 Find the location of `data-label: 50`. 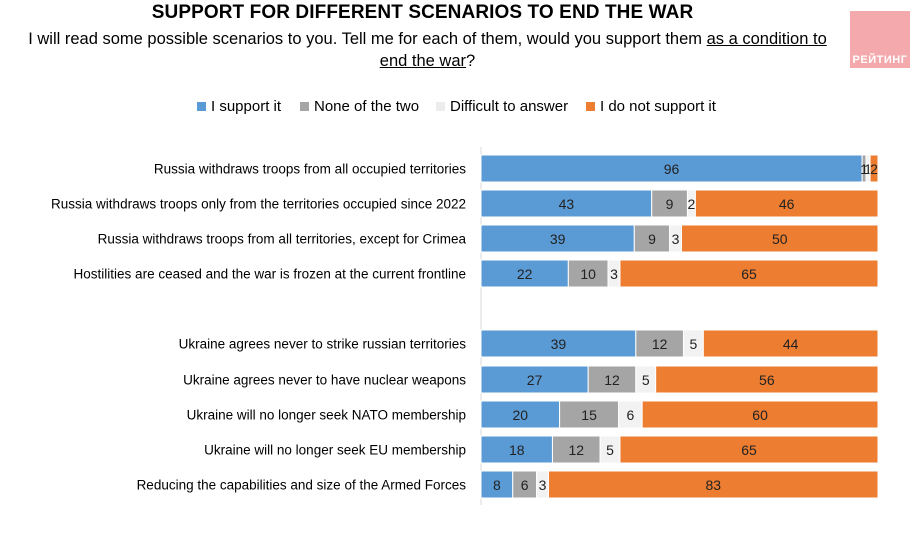

data-label: 50 is located at coordinates (780, 239).